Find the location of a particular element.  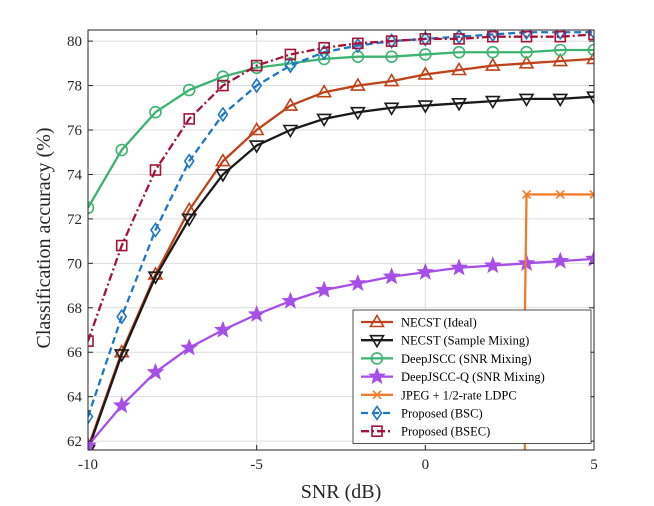

legend-item: DeepJSCC-Q (SNR Mixing) is located at coordinates (453, 376).